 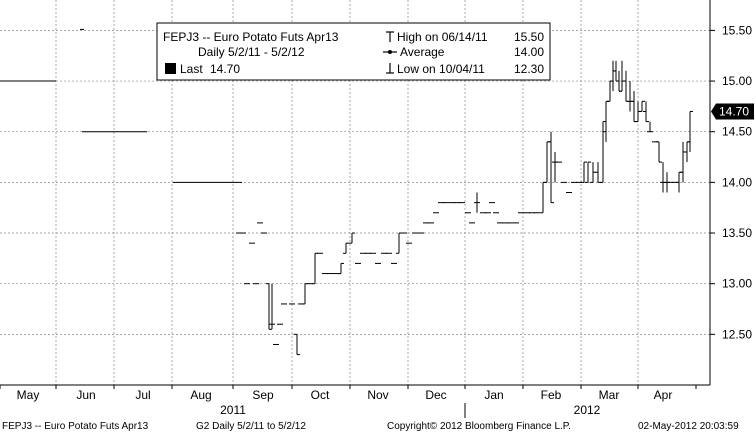 I want to click on last-swatch, so click(x=170, y=68).